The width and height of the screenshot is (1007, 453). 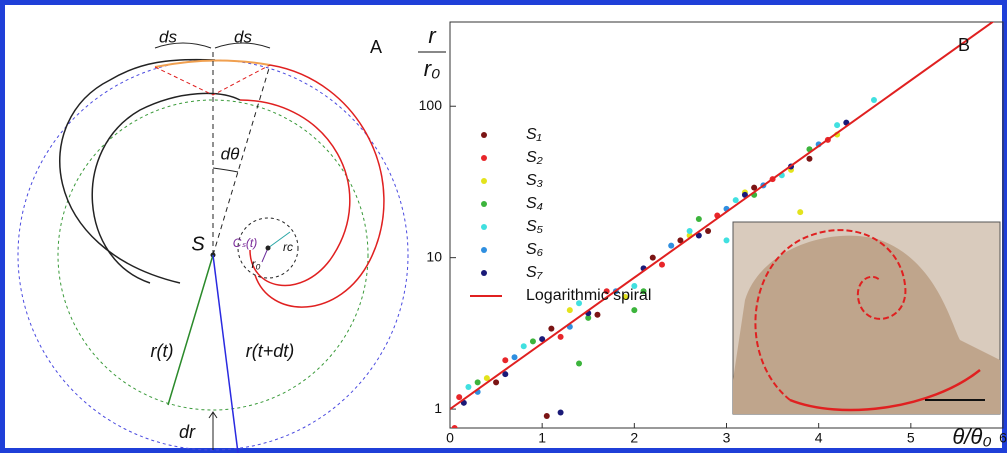 I want to click on legend: S₁ S₂ S₃ S₄ S₅ S₆ S₇ Logarithmic spiral, so click(x=560, y=215).